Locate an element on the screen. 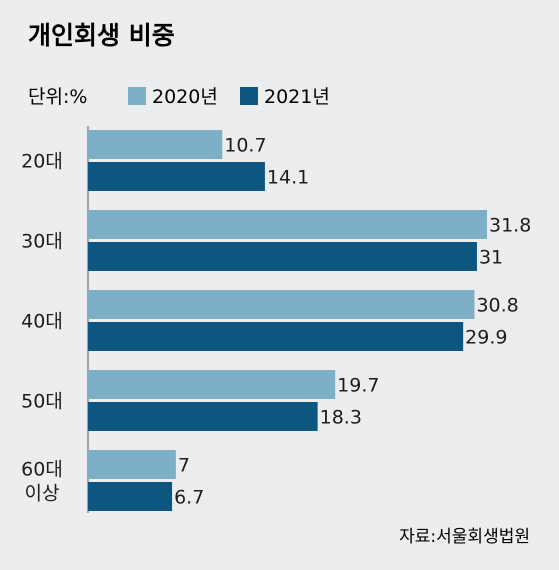 The height and width of the screenshot is (570, 559). category-label: 60대 is located at coordinates (42, 470).